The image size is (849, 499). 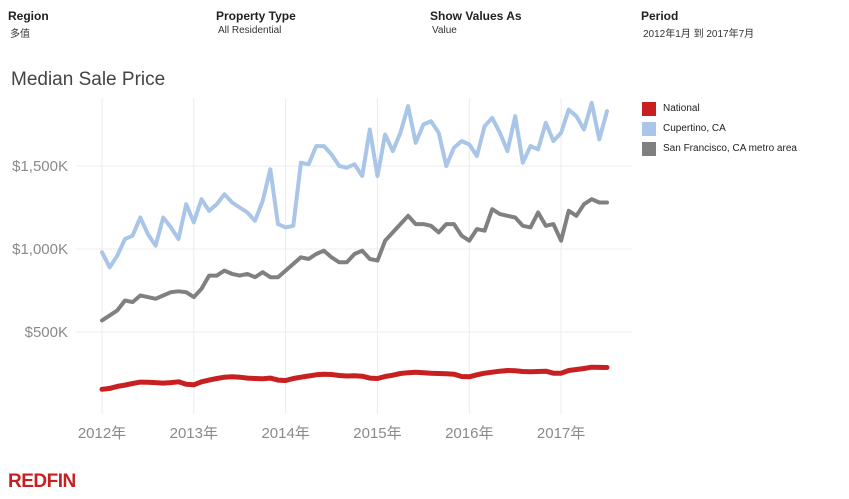 What do you see at coordinates (256, 16) in the screenshot?
I see `property-type-filter-label: Property Type` at bounding box center [256, 16].